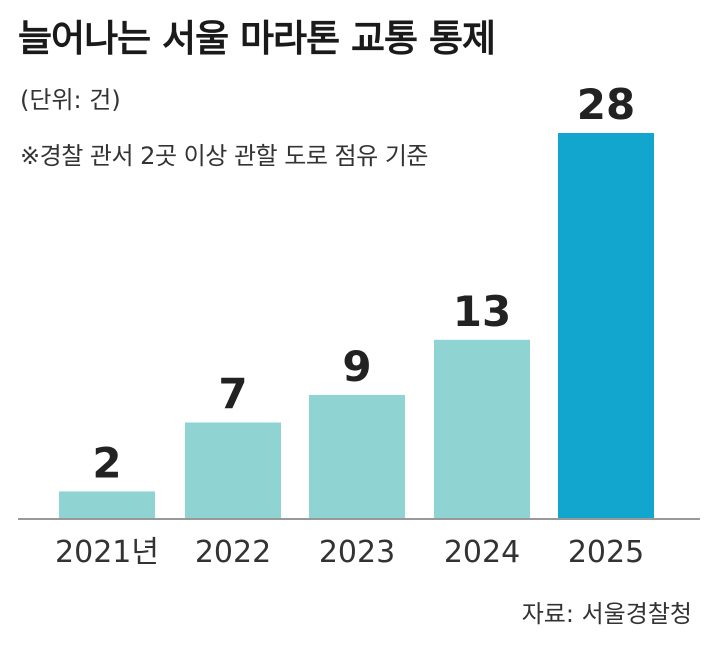  What do you see at coordinates (232, 394) in the screenshot?
I see `value-label: 7` at bounding box center [232, 394].